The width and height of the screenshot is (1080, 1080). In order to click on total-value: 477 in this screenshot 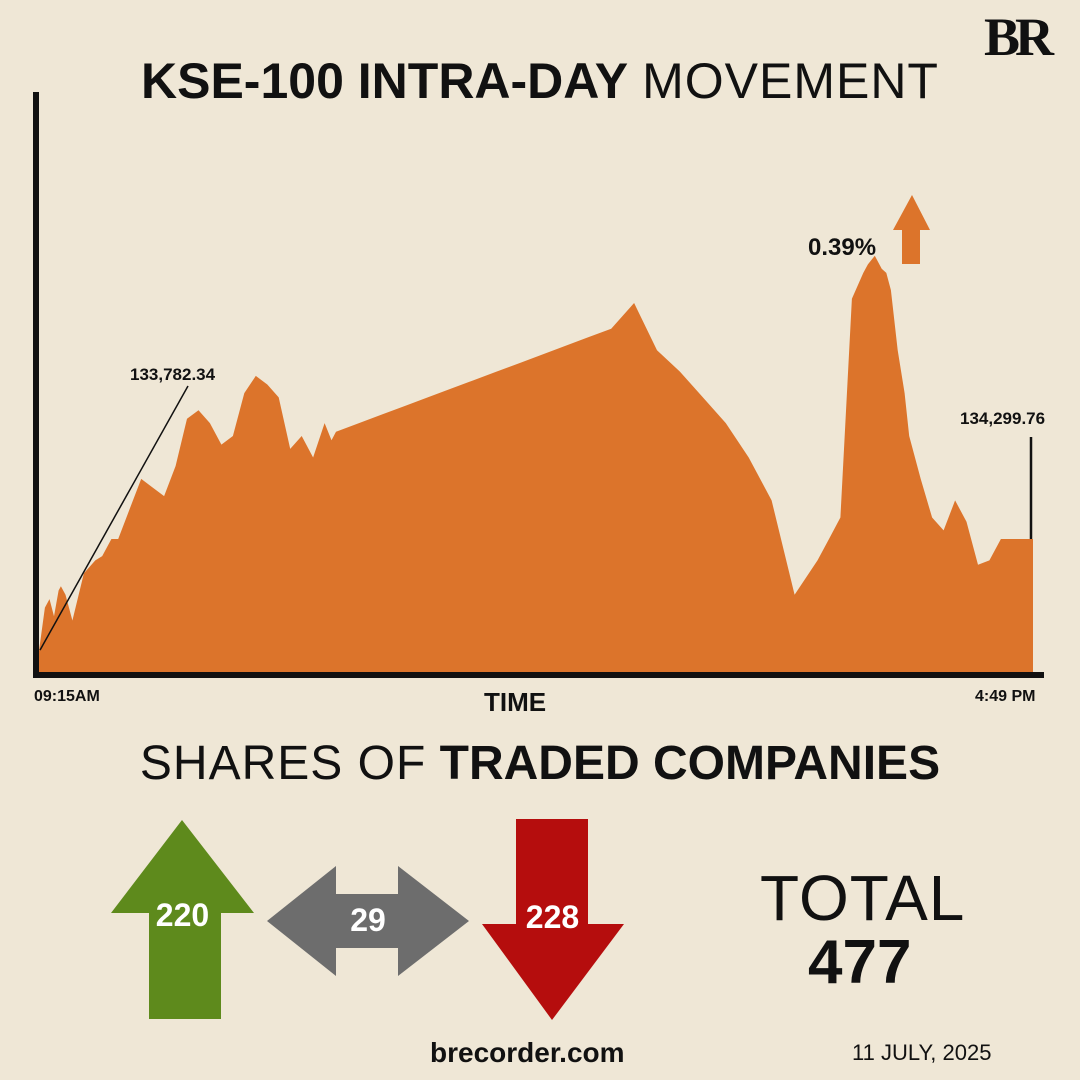, I will do `click(860, 962)`.